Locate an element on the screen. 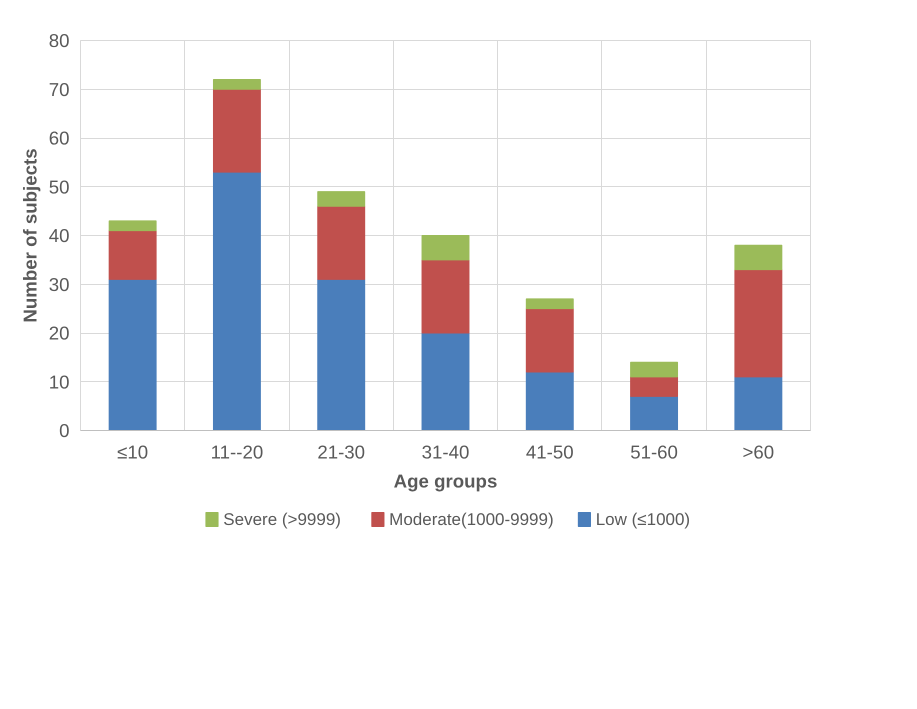 This screenshot has width=917, height=709. x-tick-label: 31-40 is located at coordinates (446, 452).